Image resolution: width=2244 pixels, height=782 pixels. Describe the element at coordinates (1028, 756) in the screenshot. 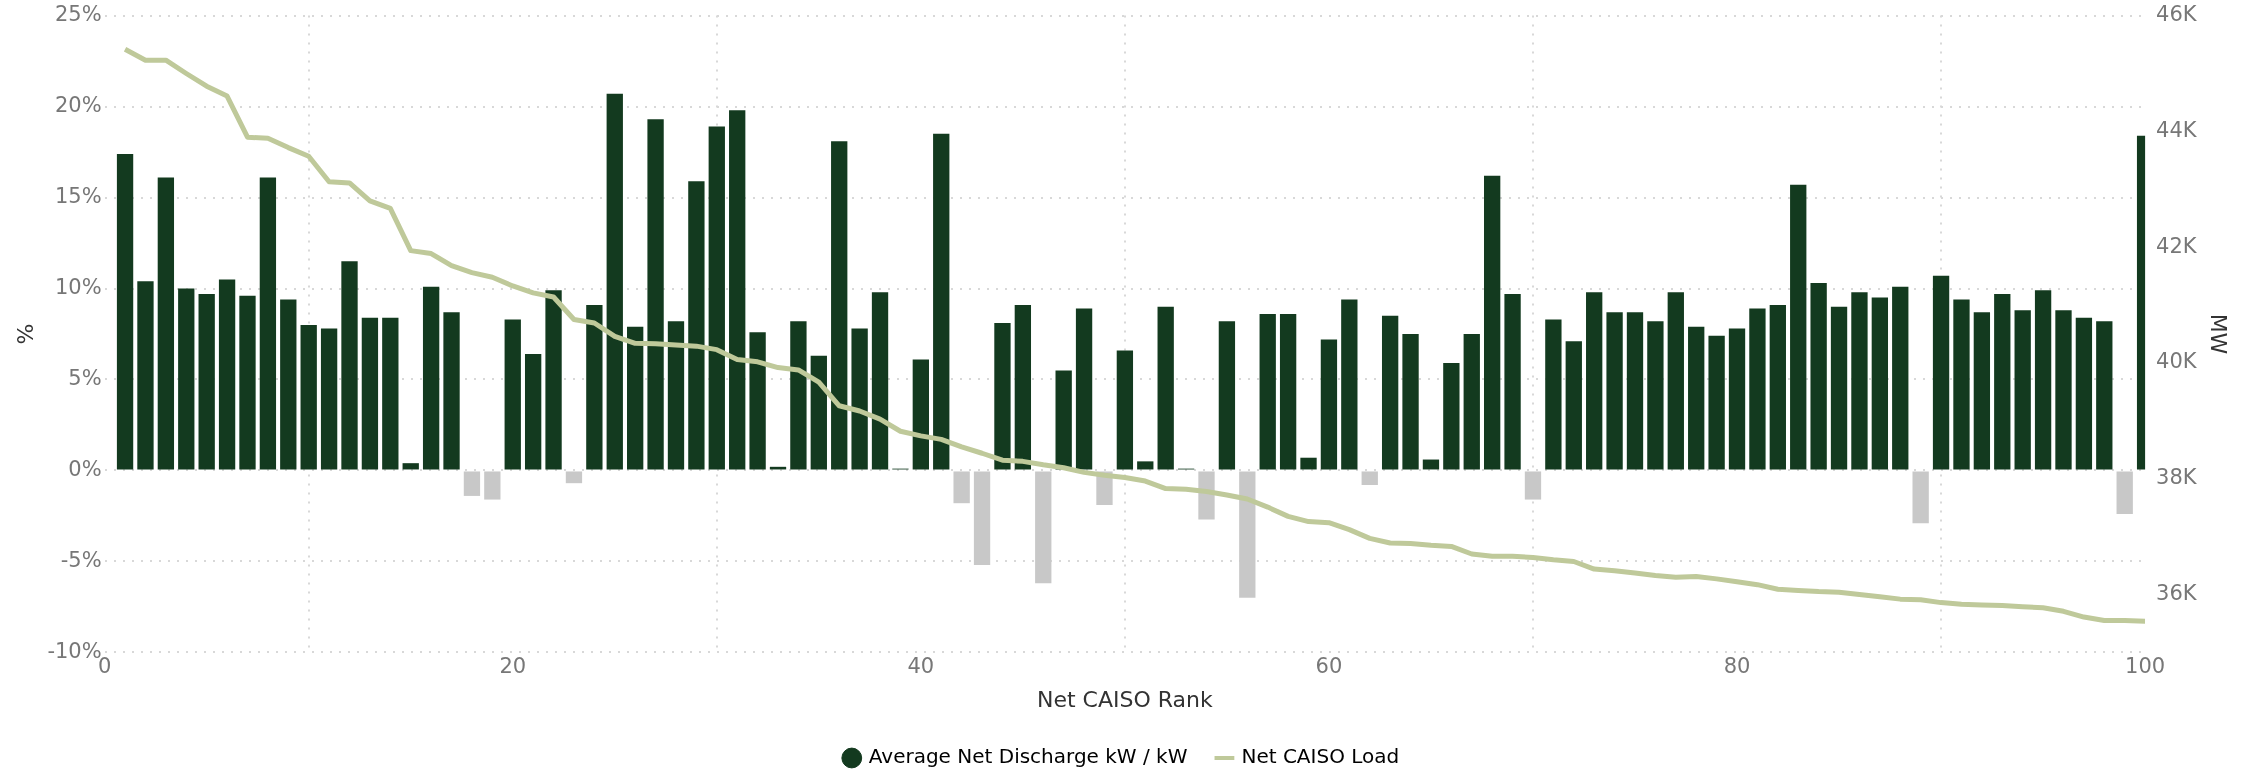

I see `legend-label: Average Net Discharge kW / kW` at that location.